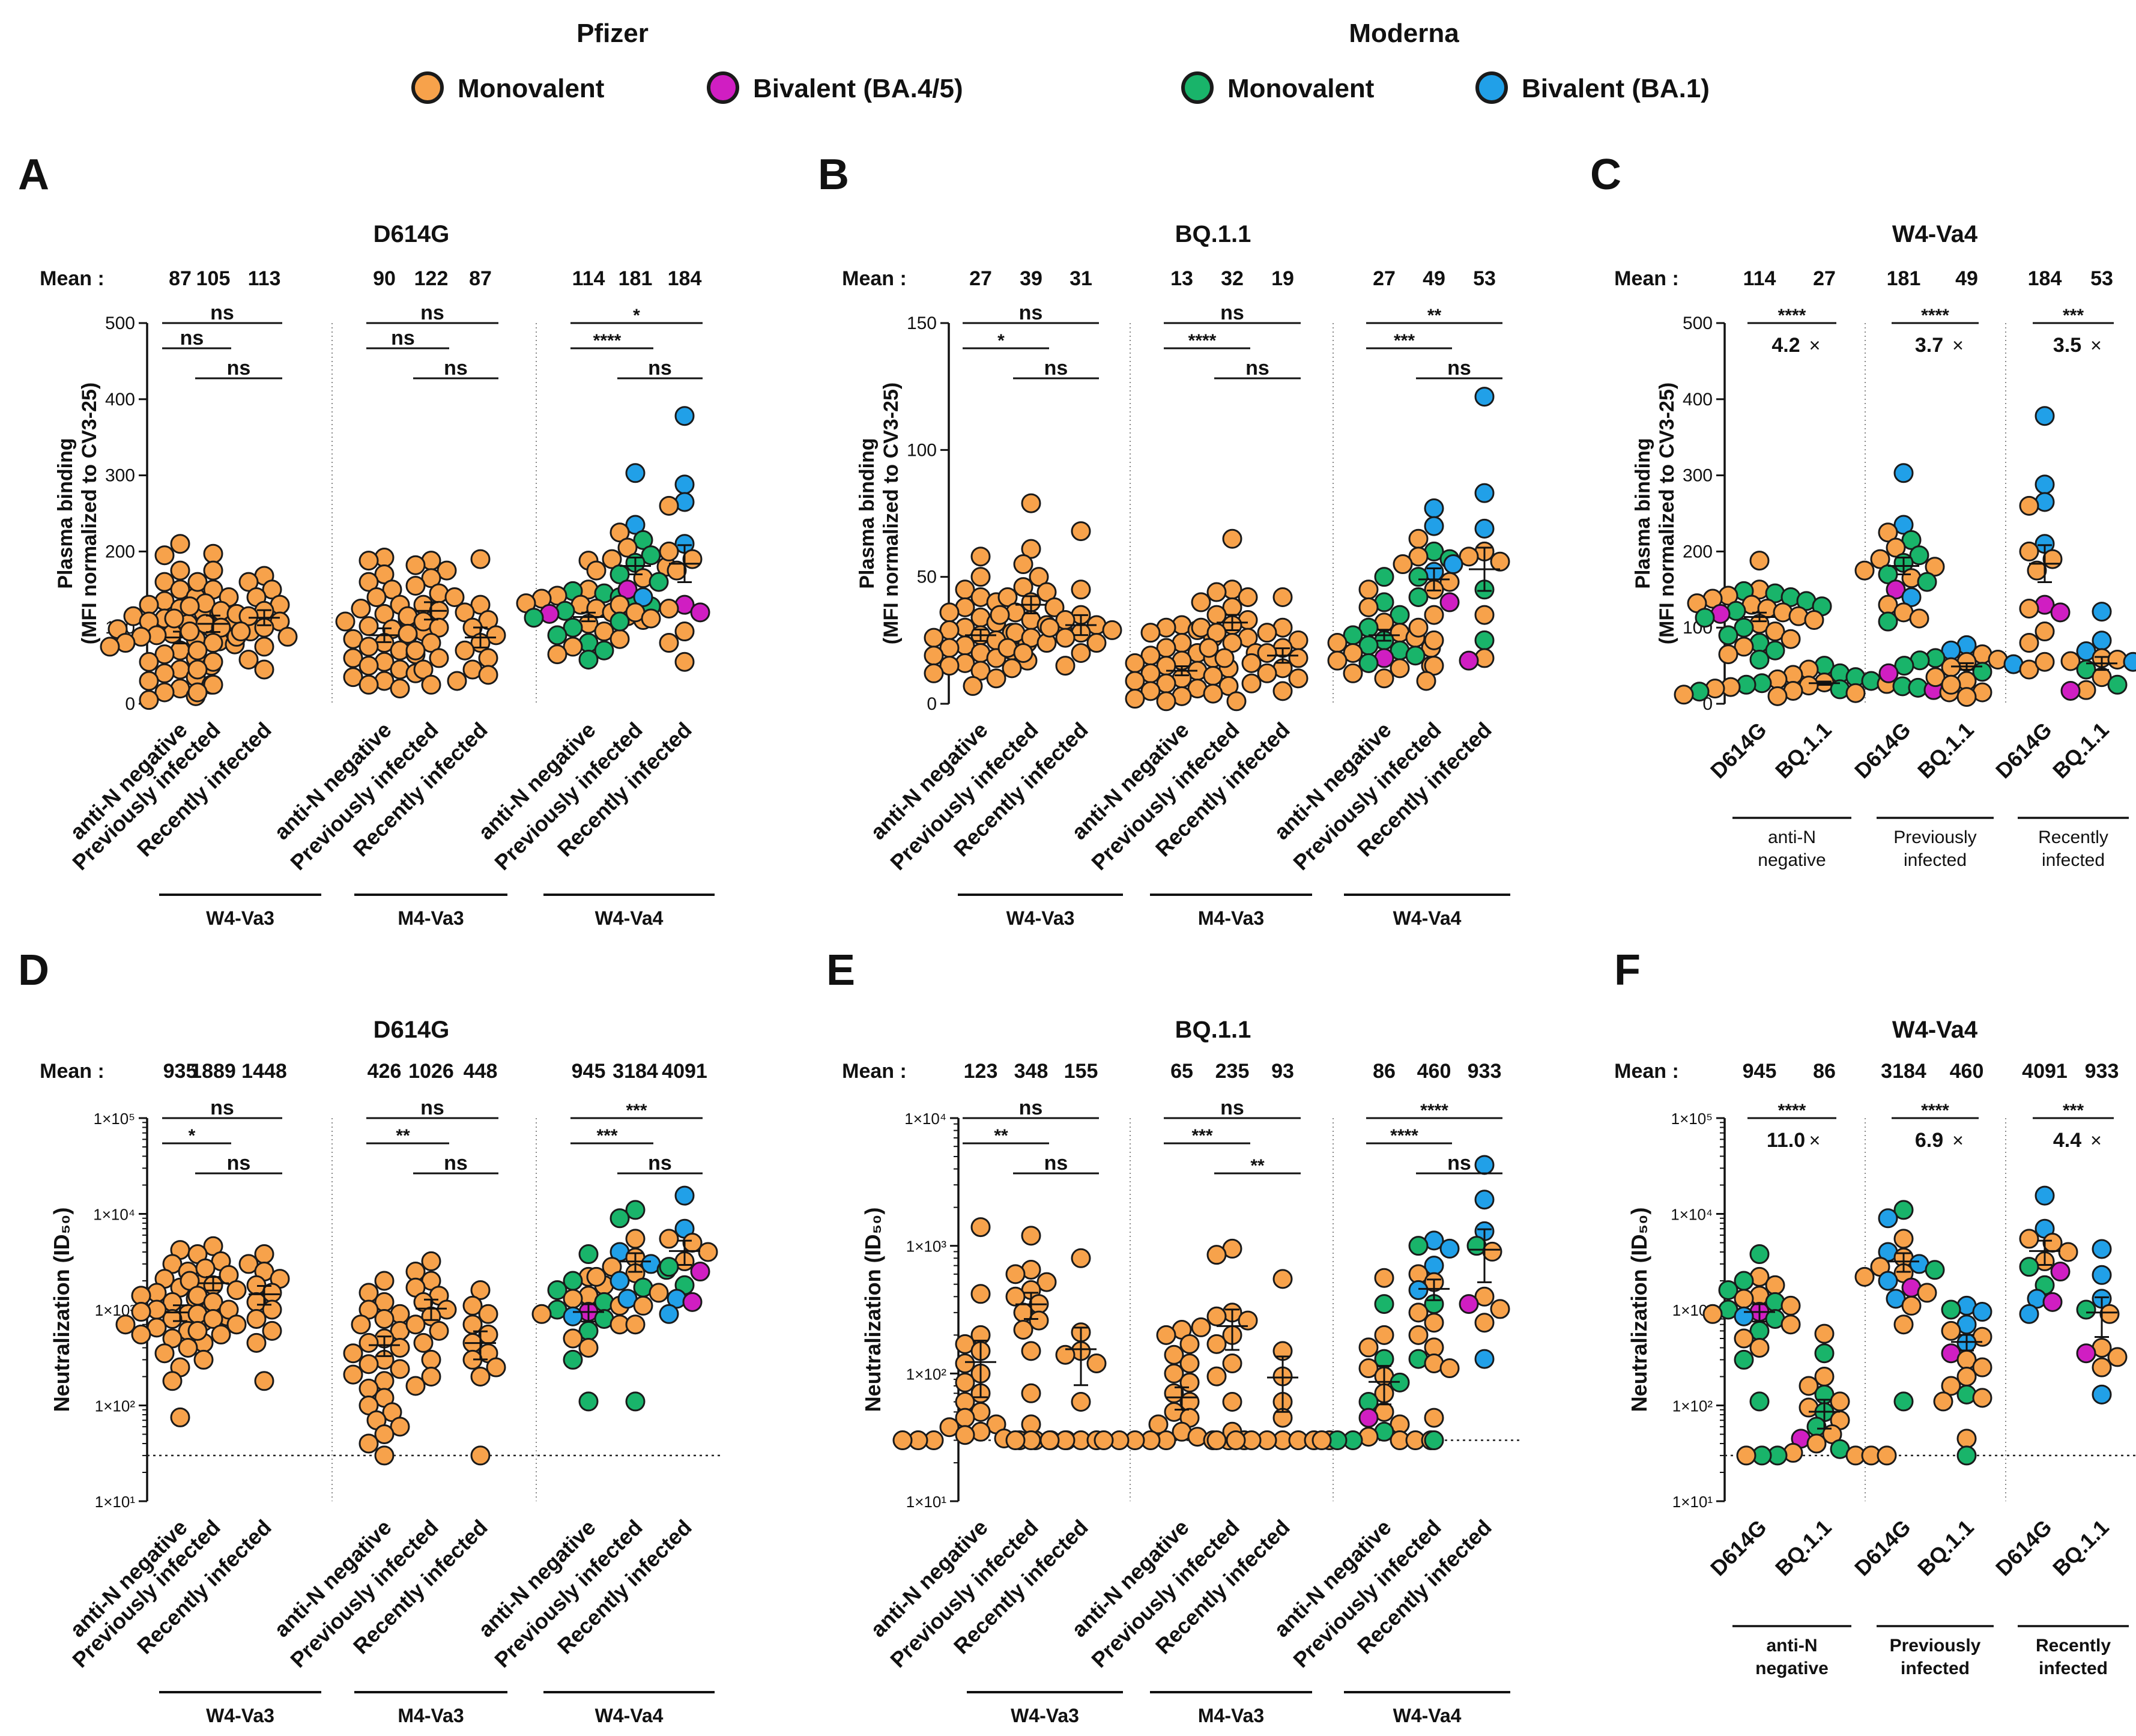  What do you see at coordinates (1883, 1548) in the screenshot?
I see `x-category-label: D614G` at bounding box center [1883, 1548].